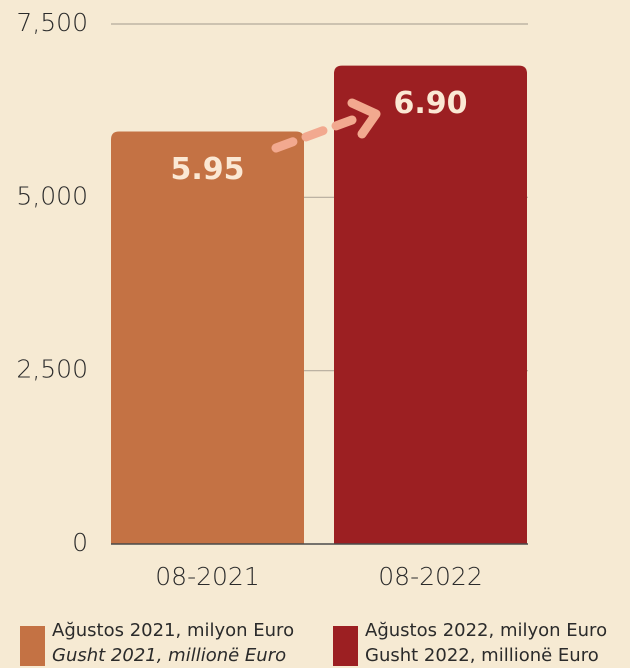  Describe the element at coordinates (364, 118) in the screenshot. I see `arrow-head` at that location.